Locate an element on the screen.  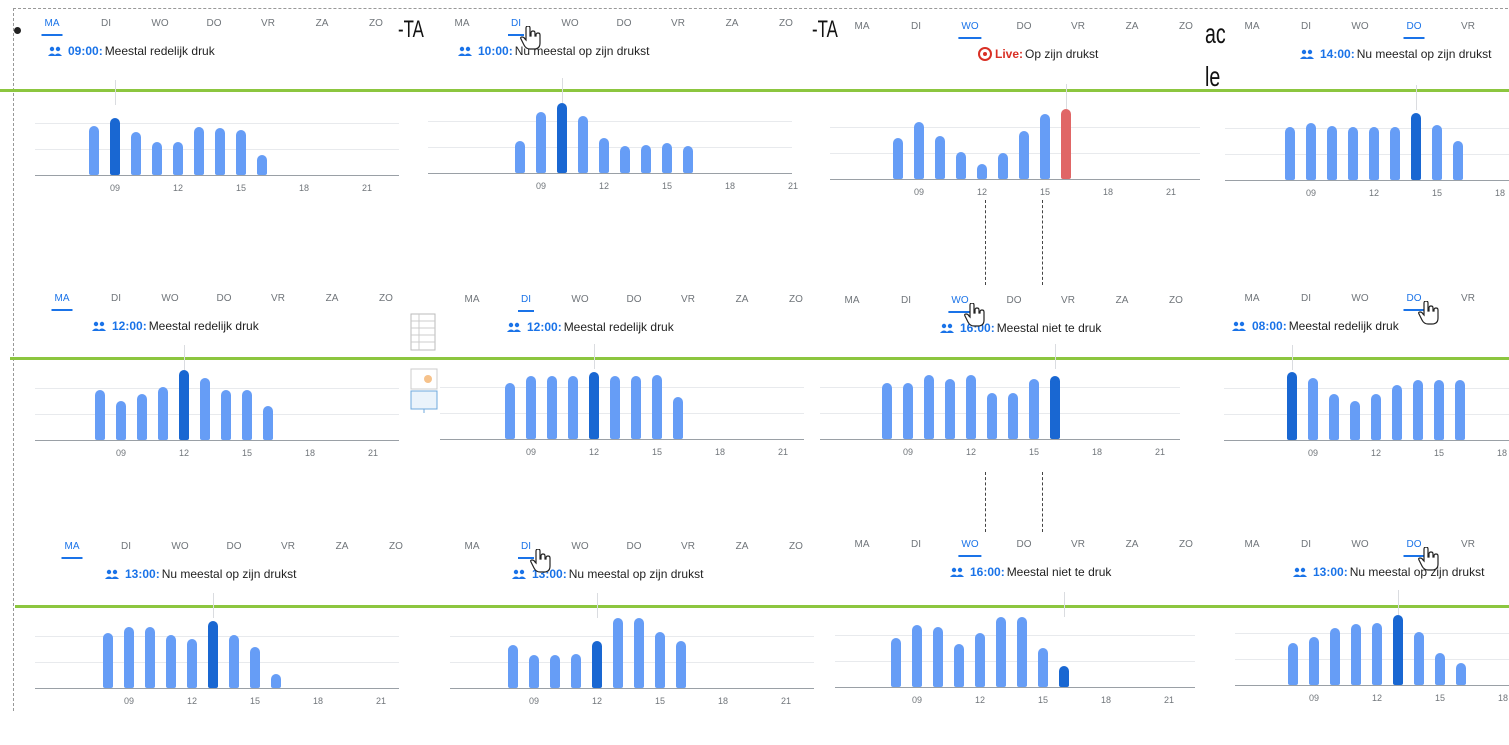
day-tabs: MA DI WO DO VR ZA ZO is located at coordinates (1017, 301).